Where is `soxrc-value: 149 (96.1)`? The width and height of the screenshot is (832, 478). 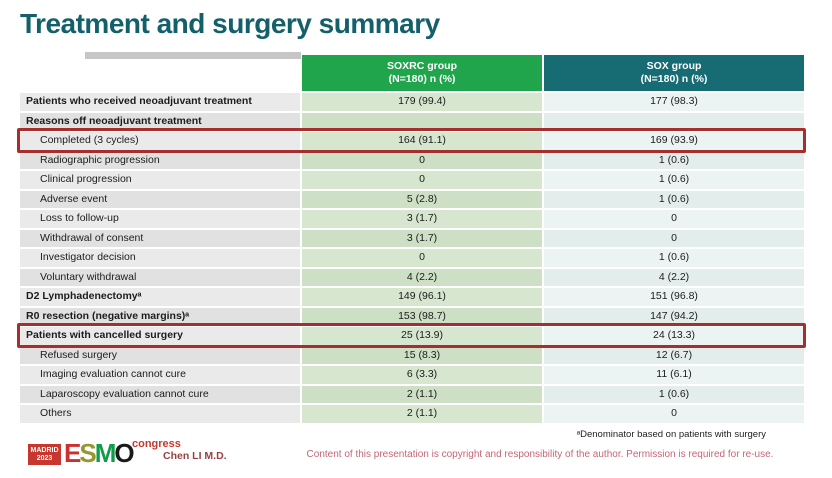 soxrc-value: 149 (96.1) is located at coordinates (422, 297).